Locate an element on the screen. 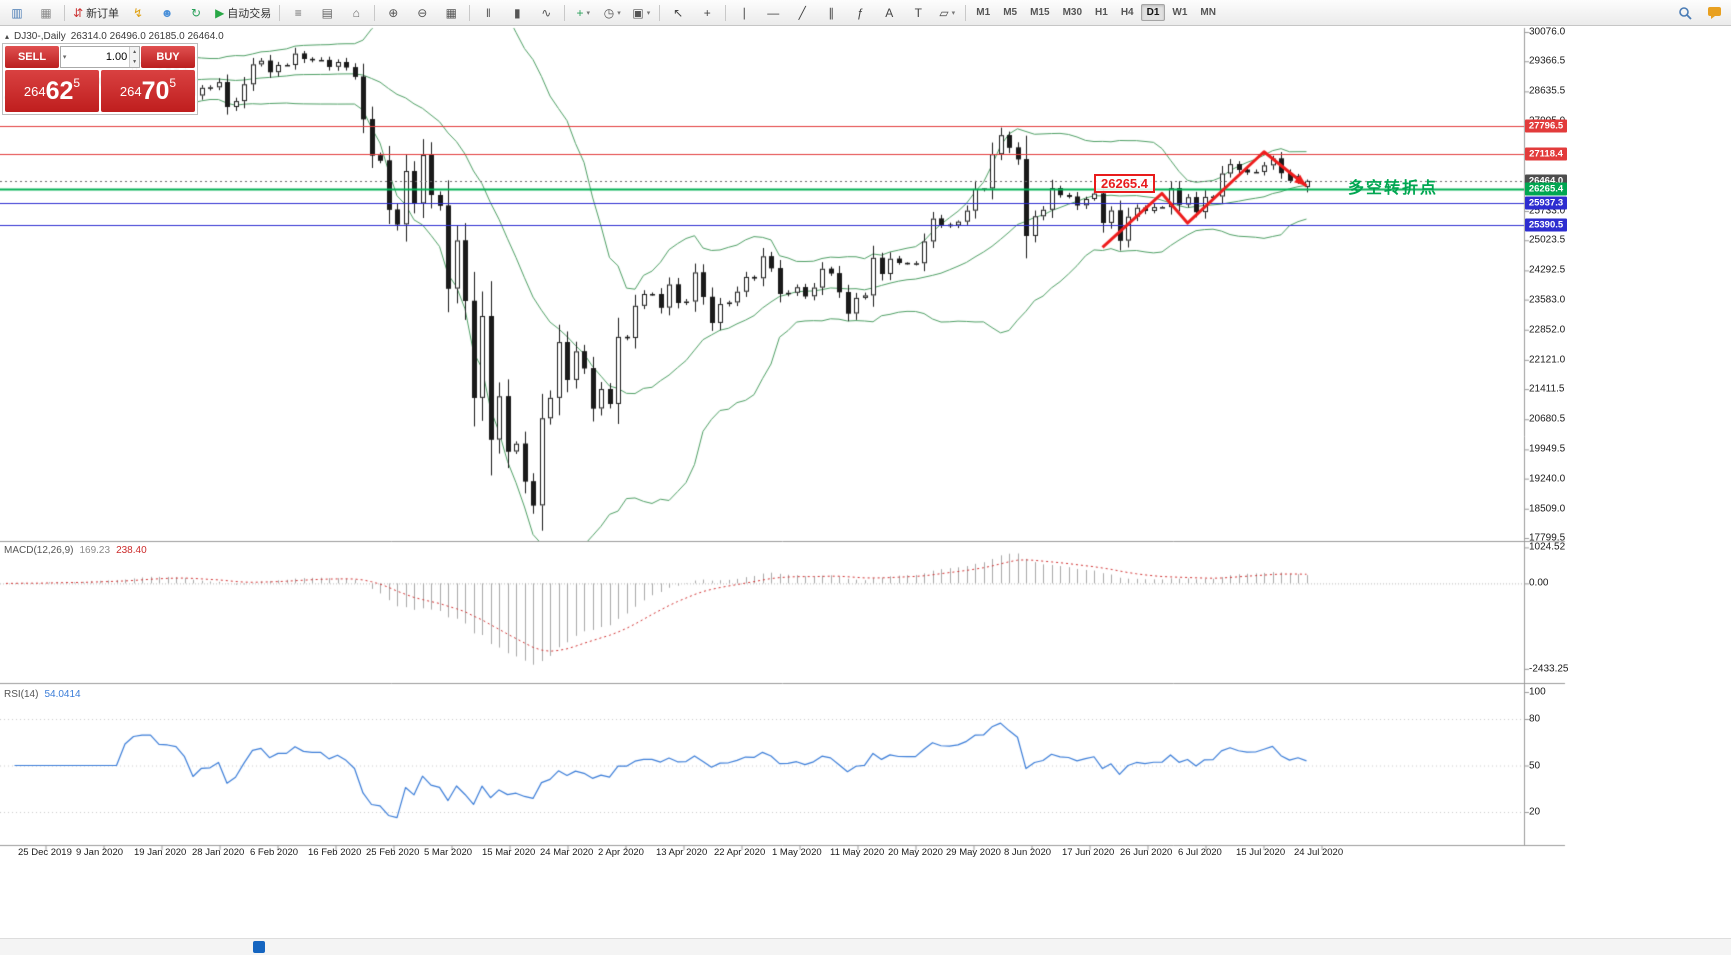  navigator-icon: ⌂ is located at coordinates (356, 12).